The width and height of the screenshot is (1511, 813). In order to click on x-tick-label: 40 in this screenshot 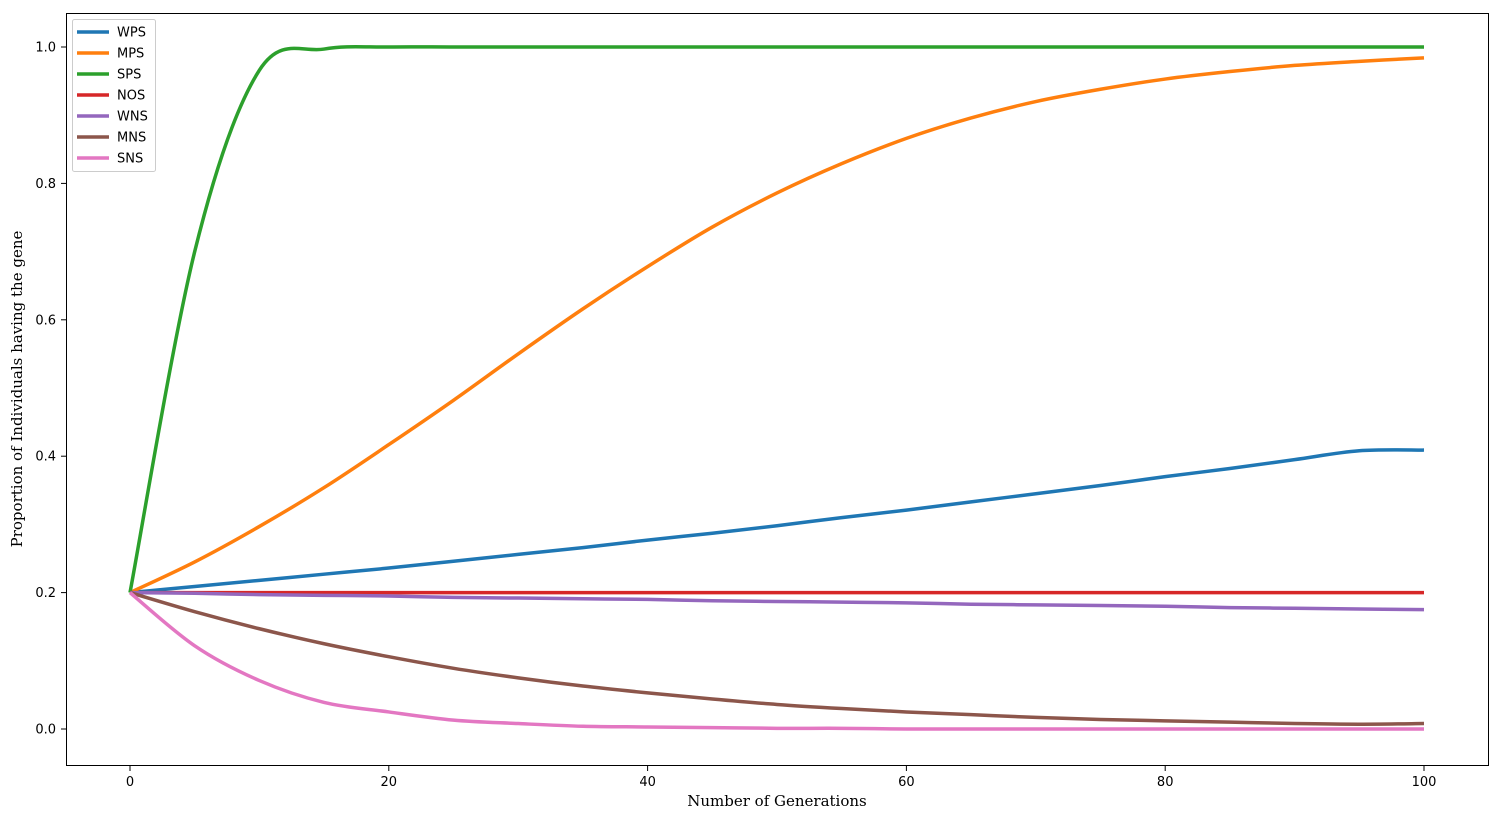, I will do `click(647, 782)`.